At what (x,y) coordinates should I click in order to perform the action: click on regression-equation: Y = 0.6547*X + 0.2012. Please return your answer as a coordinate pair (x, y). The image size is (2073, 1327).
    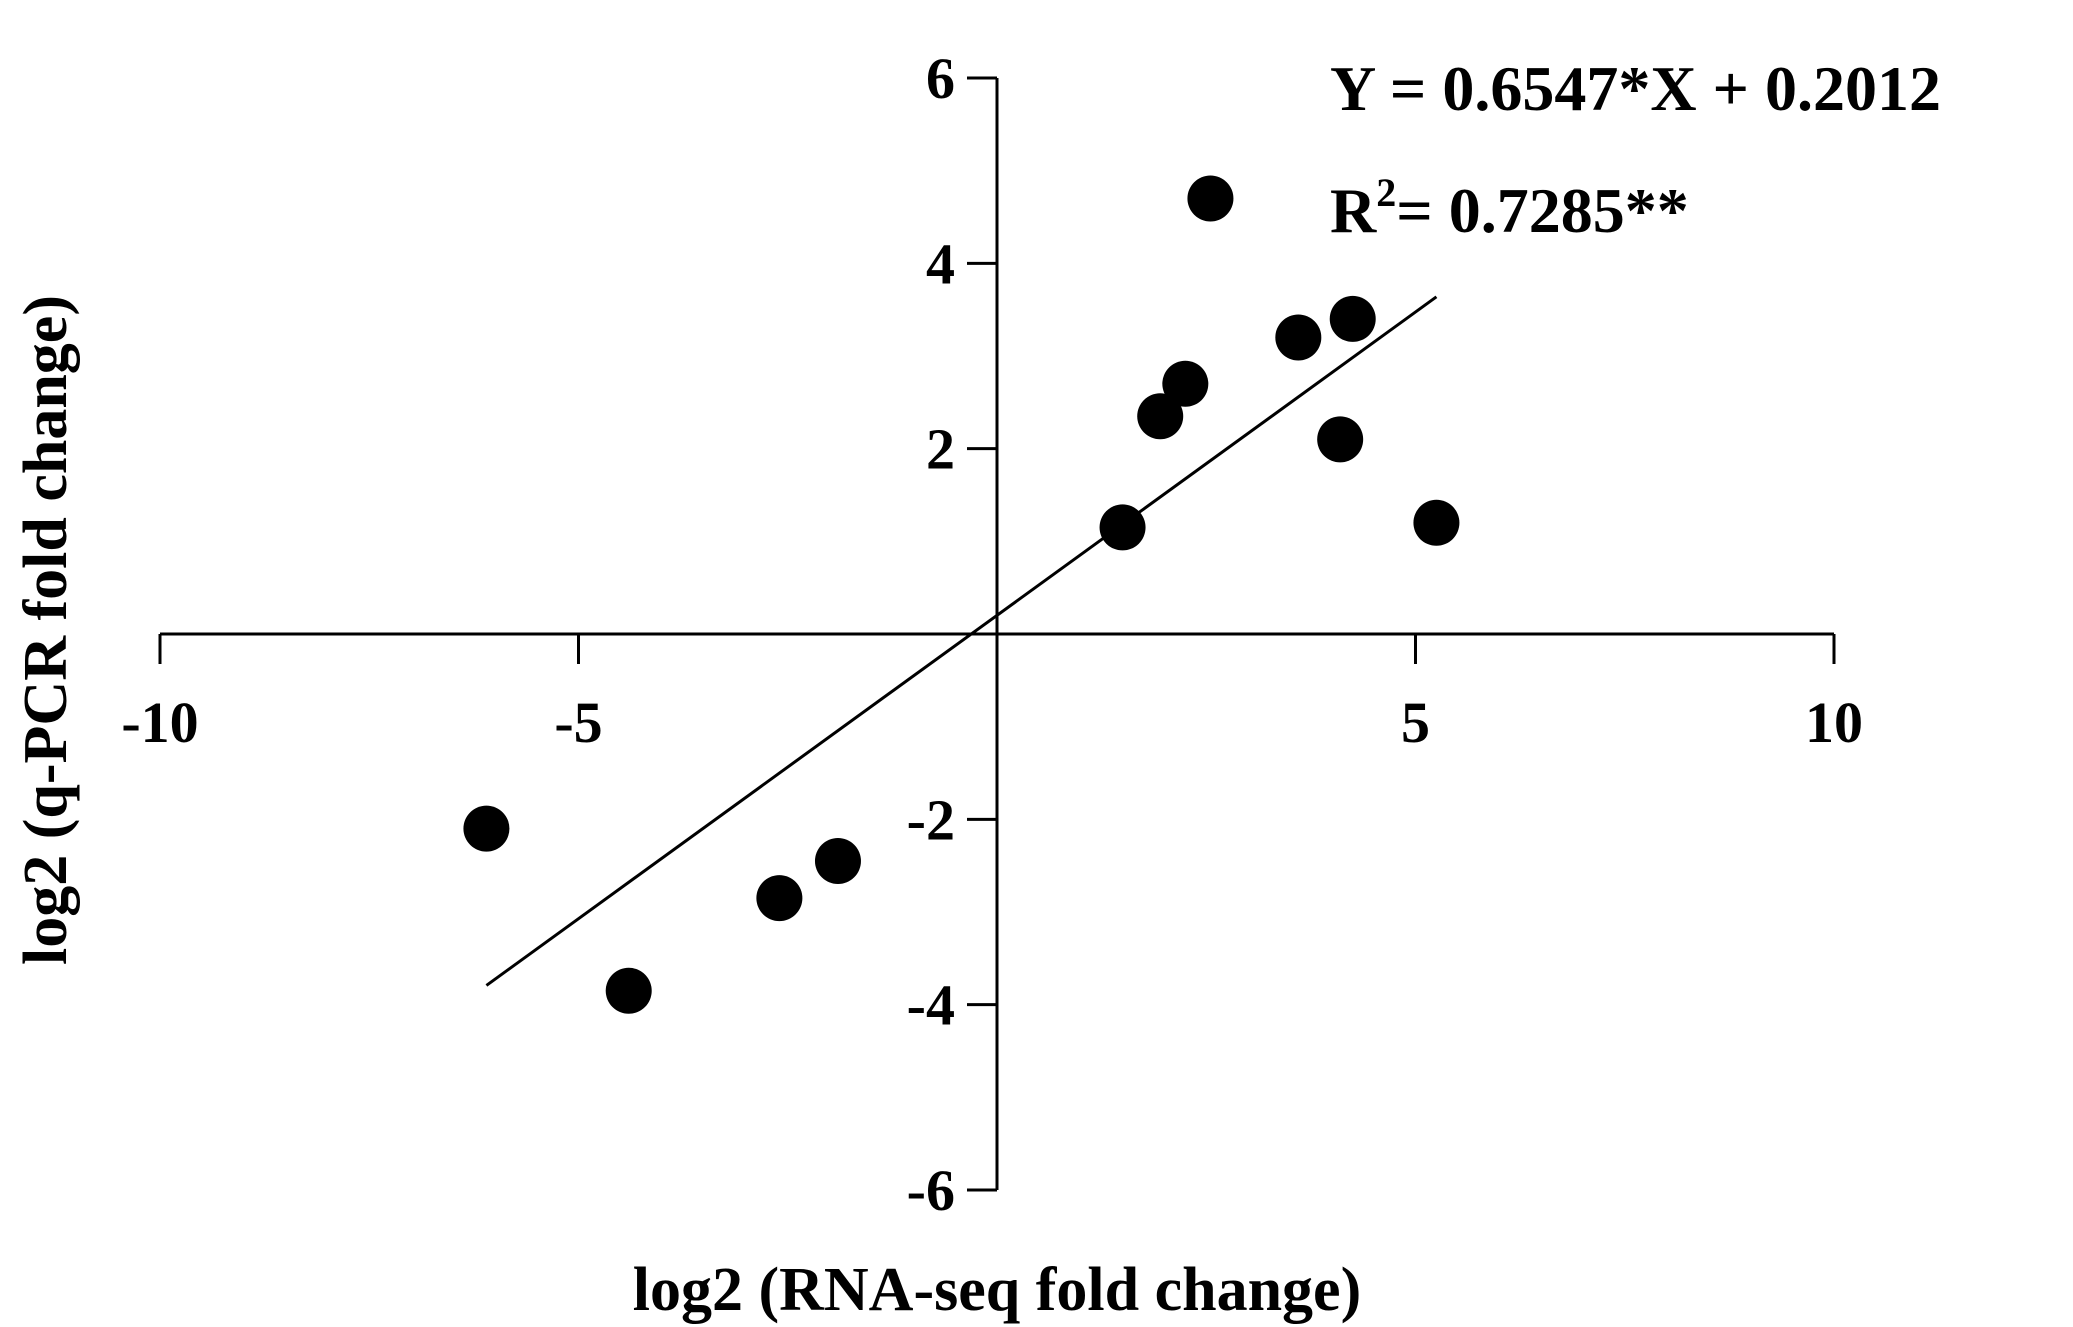
    Looking at the image, I should click on (1635, 88).